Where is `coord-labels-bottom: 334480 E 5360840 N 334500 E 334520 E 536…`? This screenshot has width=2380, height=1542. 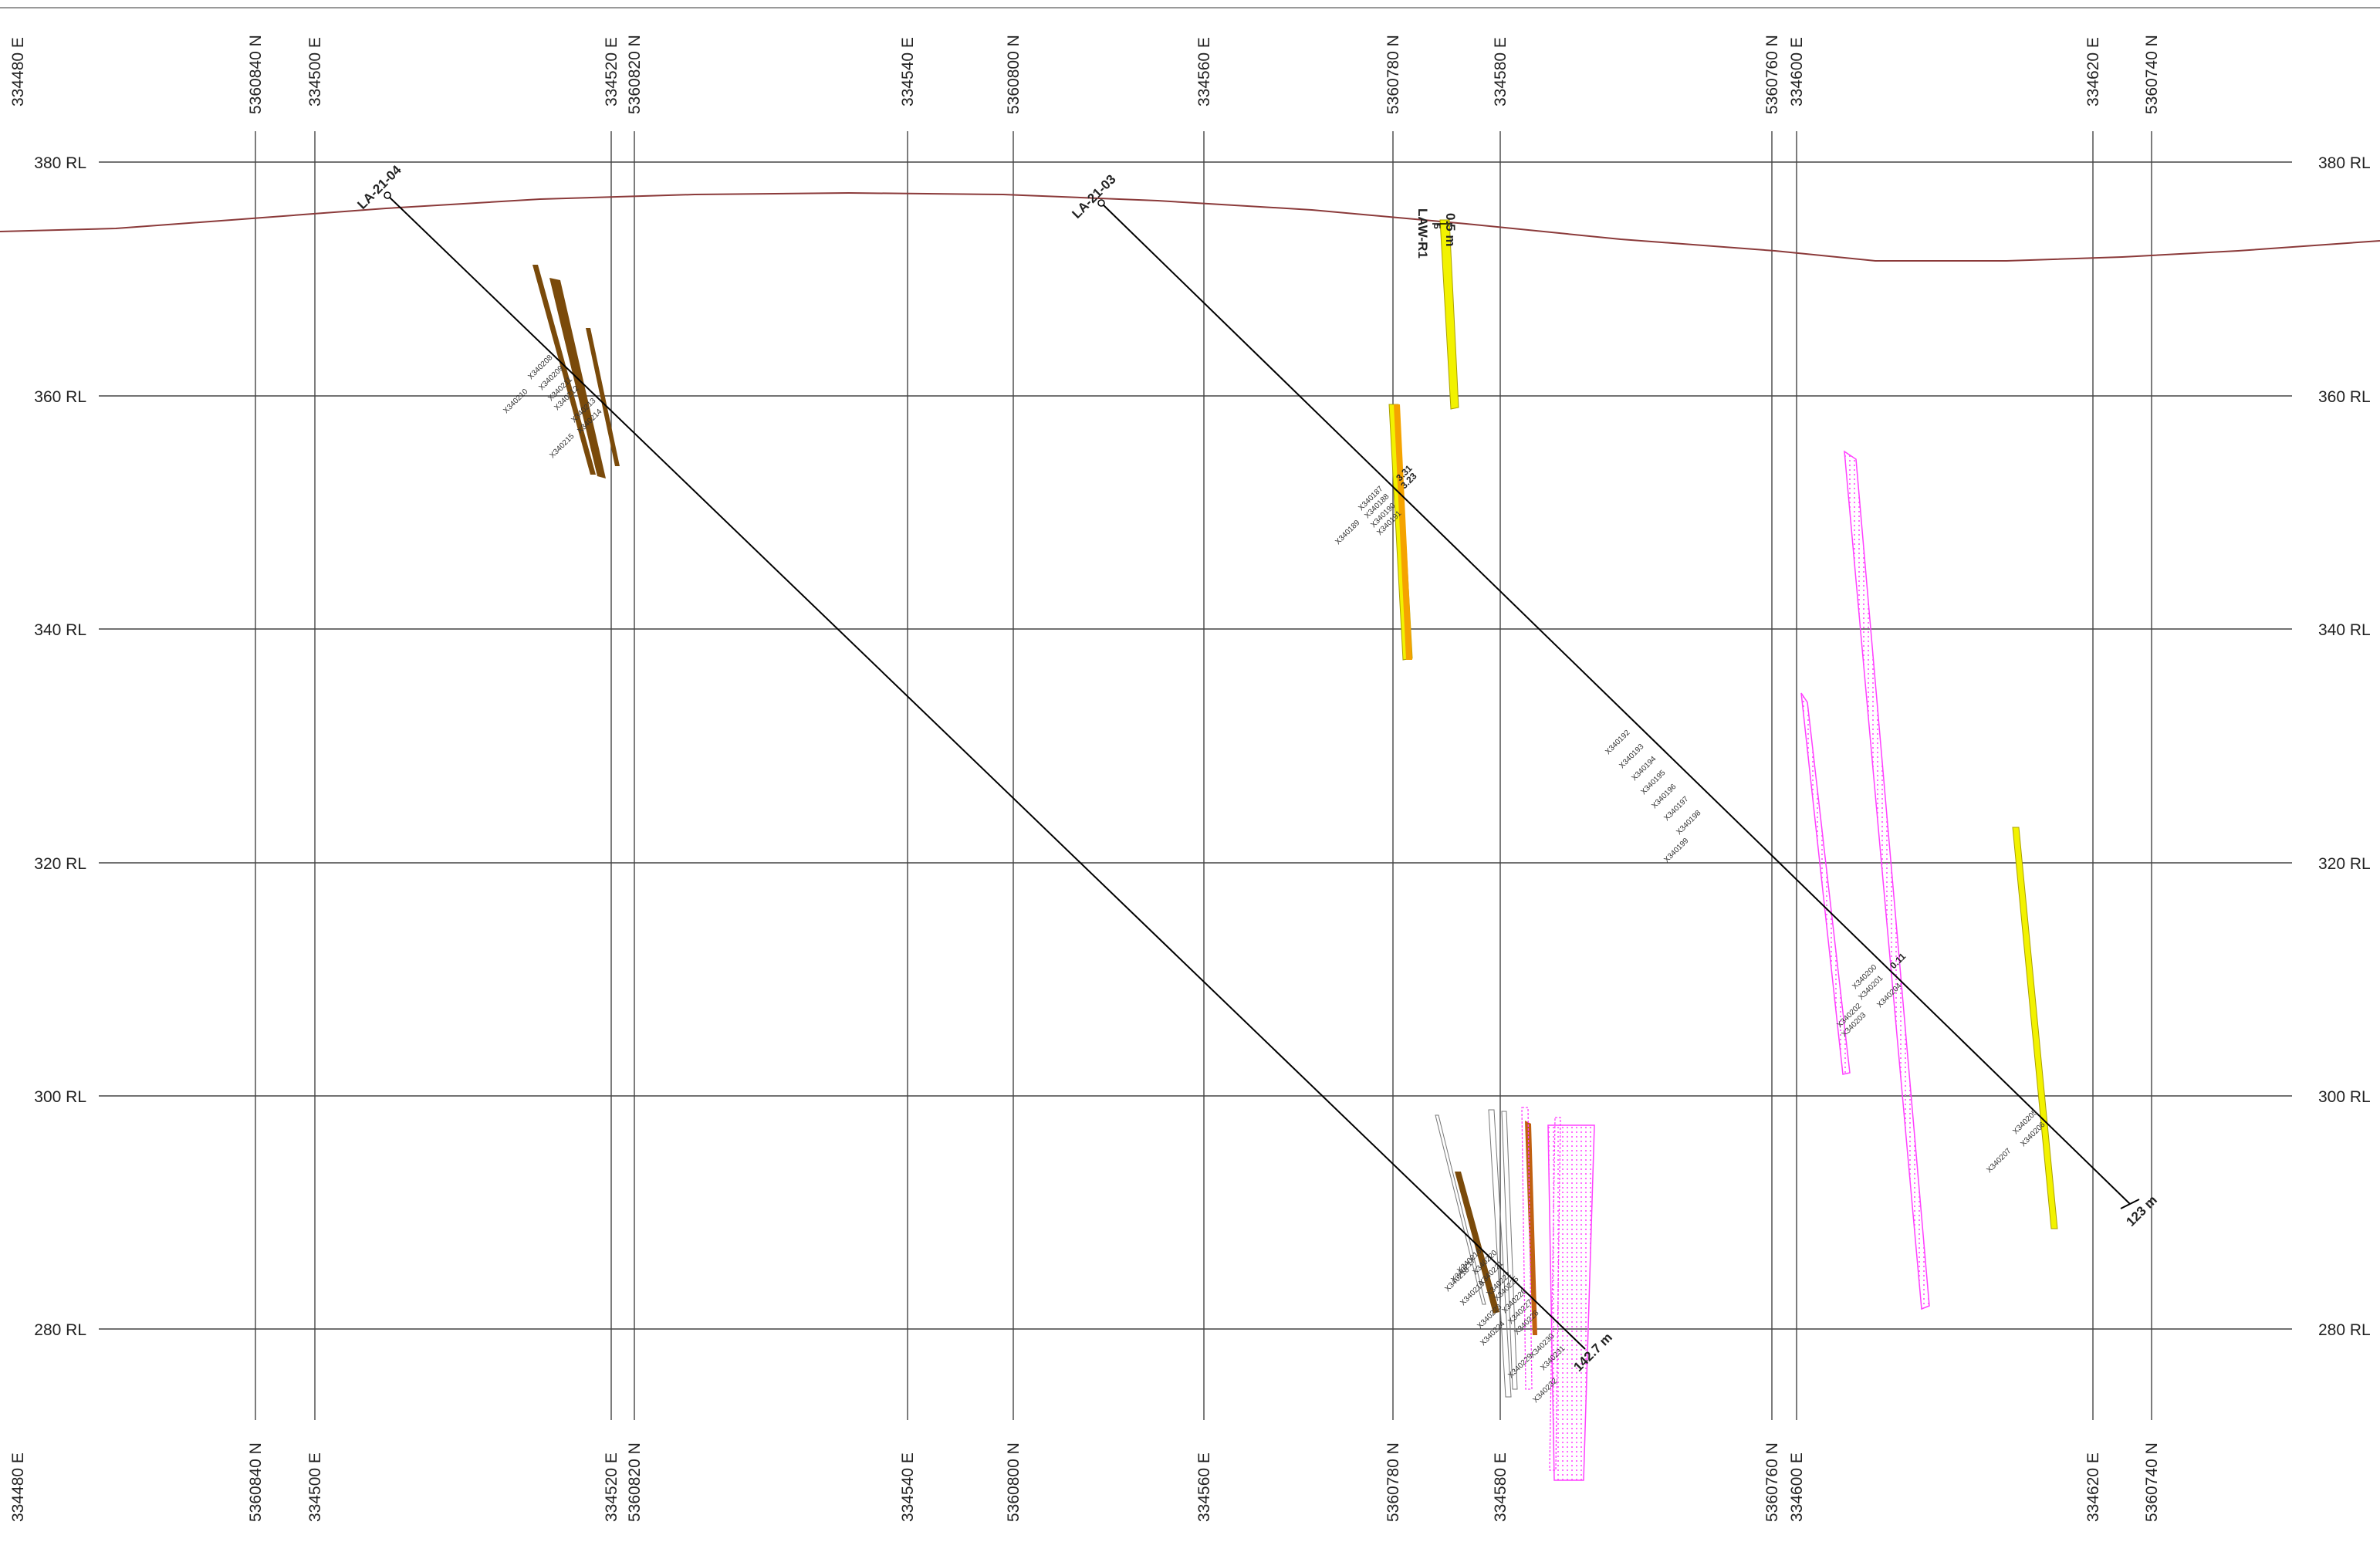 coord-labels-bottom: 334480 E 5360840 N 334500 E 334520 E 536… is located at coordinates (1085, 1482).